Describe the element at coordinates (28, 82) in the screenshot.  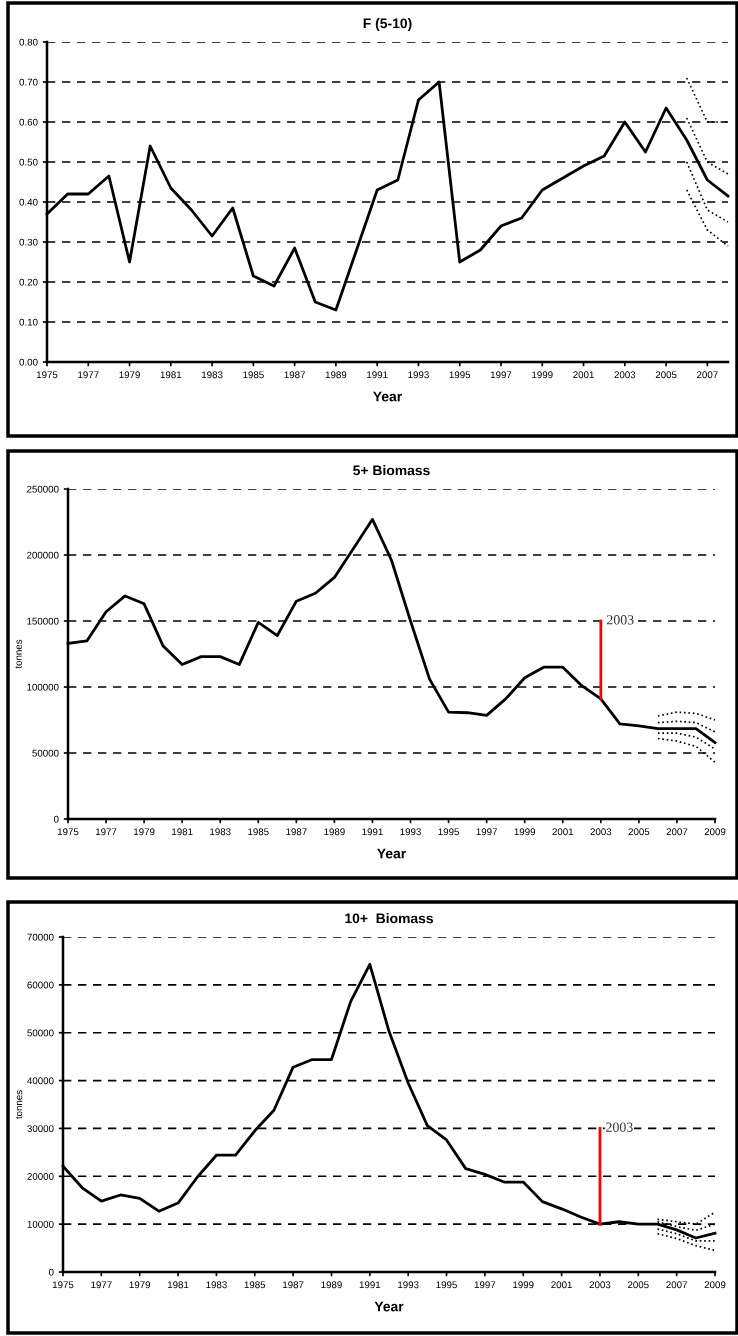
I see `y-tick-label: 0.70` at that location.